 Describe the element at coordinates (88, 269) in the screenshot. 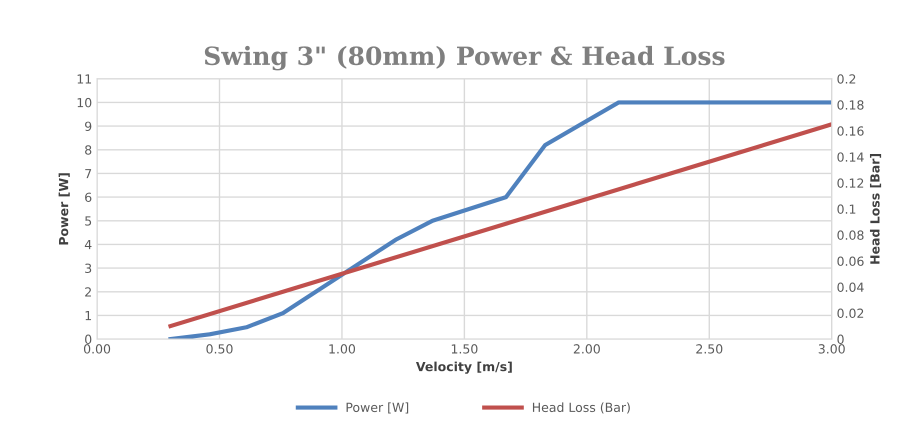

I see `y-tick-label: 3` at that location.